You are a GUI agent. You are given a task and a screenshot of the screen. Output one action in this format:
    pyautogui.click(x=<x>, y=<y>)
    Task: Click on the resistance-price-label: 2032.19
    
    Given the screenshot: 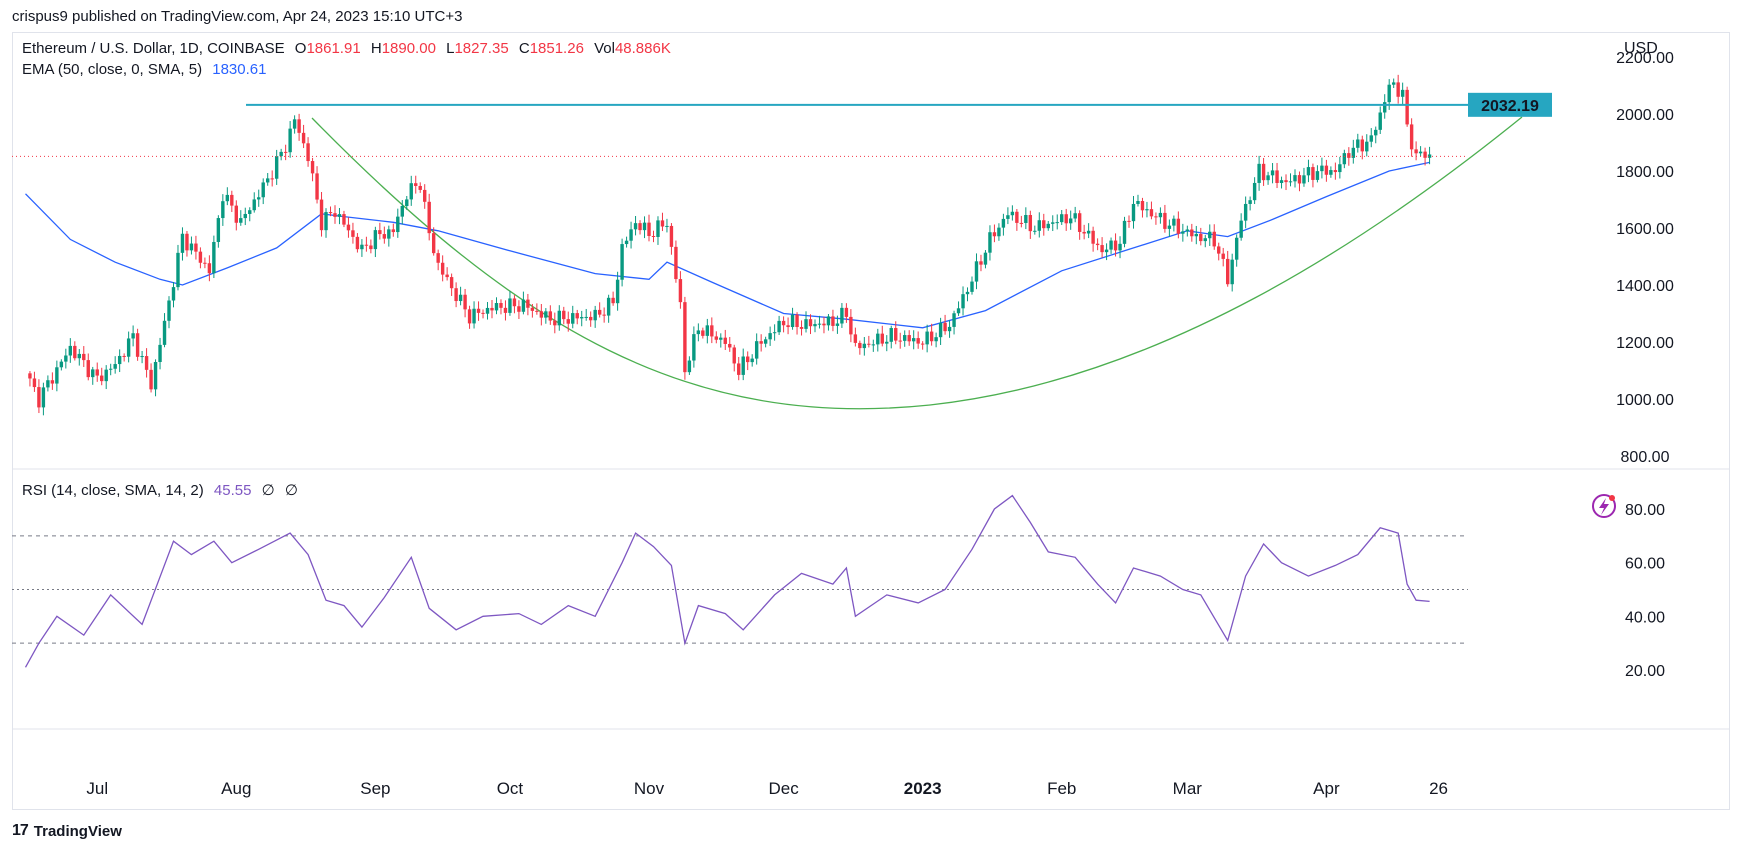 What is the action you would take?
    pyautogui.click(x=1510, y=106)
    